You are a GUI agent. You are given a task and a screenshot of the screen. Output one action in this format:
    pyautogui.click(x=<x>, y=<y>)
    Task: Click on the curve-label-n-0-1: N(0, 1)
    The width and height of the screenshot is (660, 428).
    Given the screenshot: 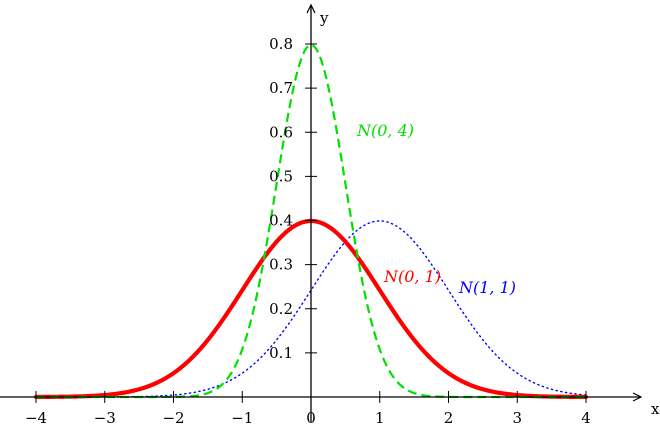 What is the action you would take?
    pyautogui.click(x=412, y=276)
    